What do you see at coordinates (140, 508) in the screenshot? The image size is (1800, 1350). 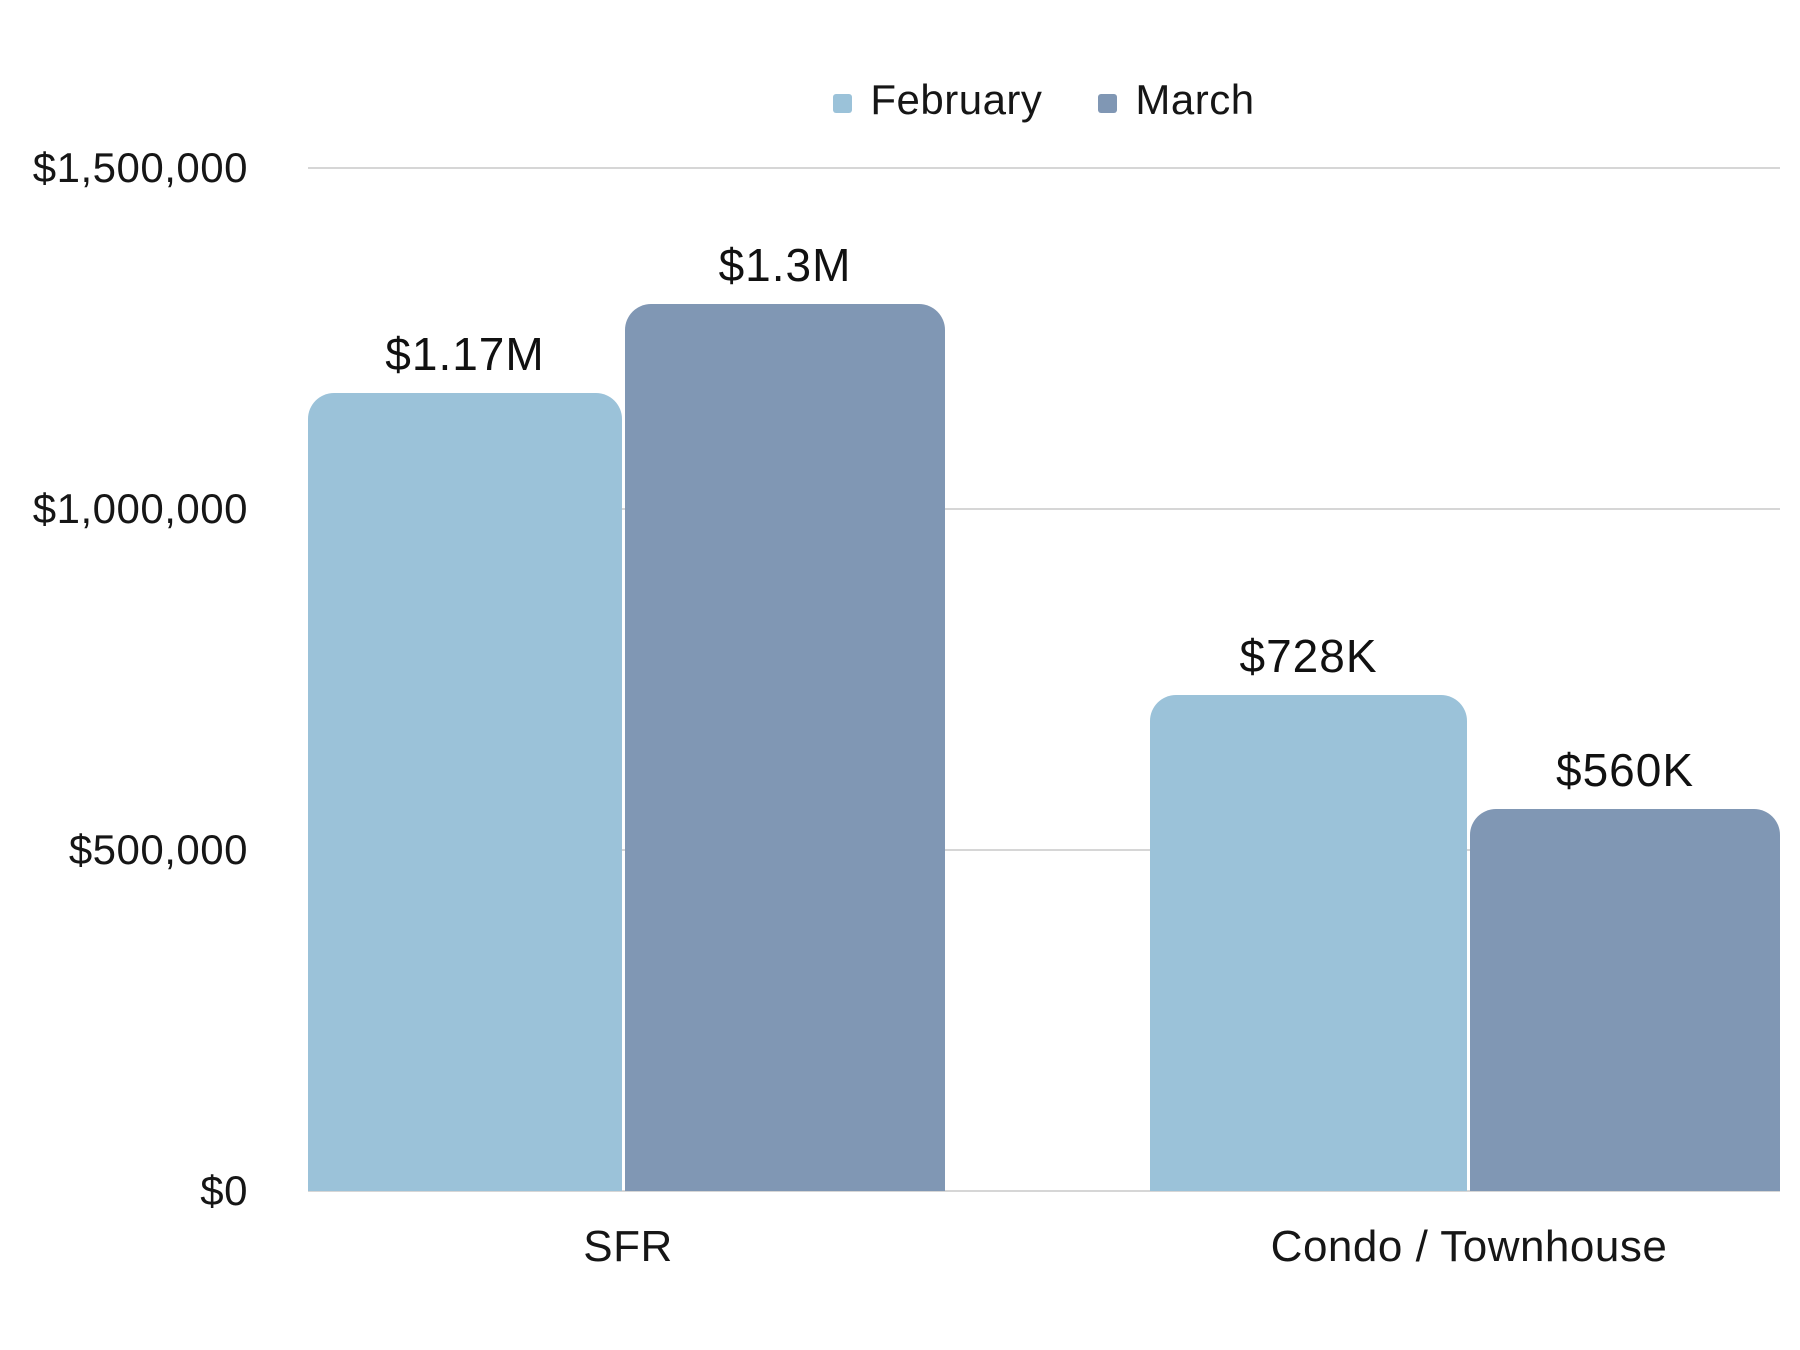 I see `y-tick-1000000: $1,000,000` at bounding box center [140, 508].